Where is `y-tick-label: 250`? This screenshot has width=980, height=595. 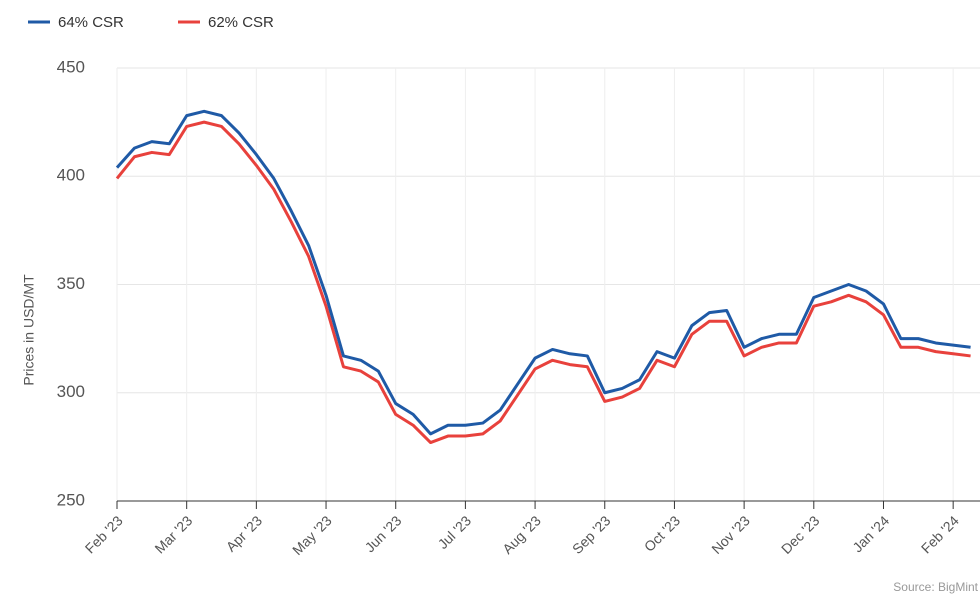 y-tick-label: 250 is located at coordinates (71, 499).